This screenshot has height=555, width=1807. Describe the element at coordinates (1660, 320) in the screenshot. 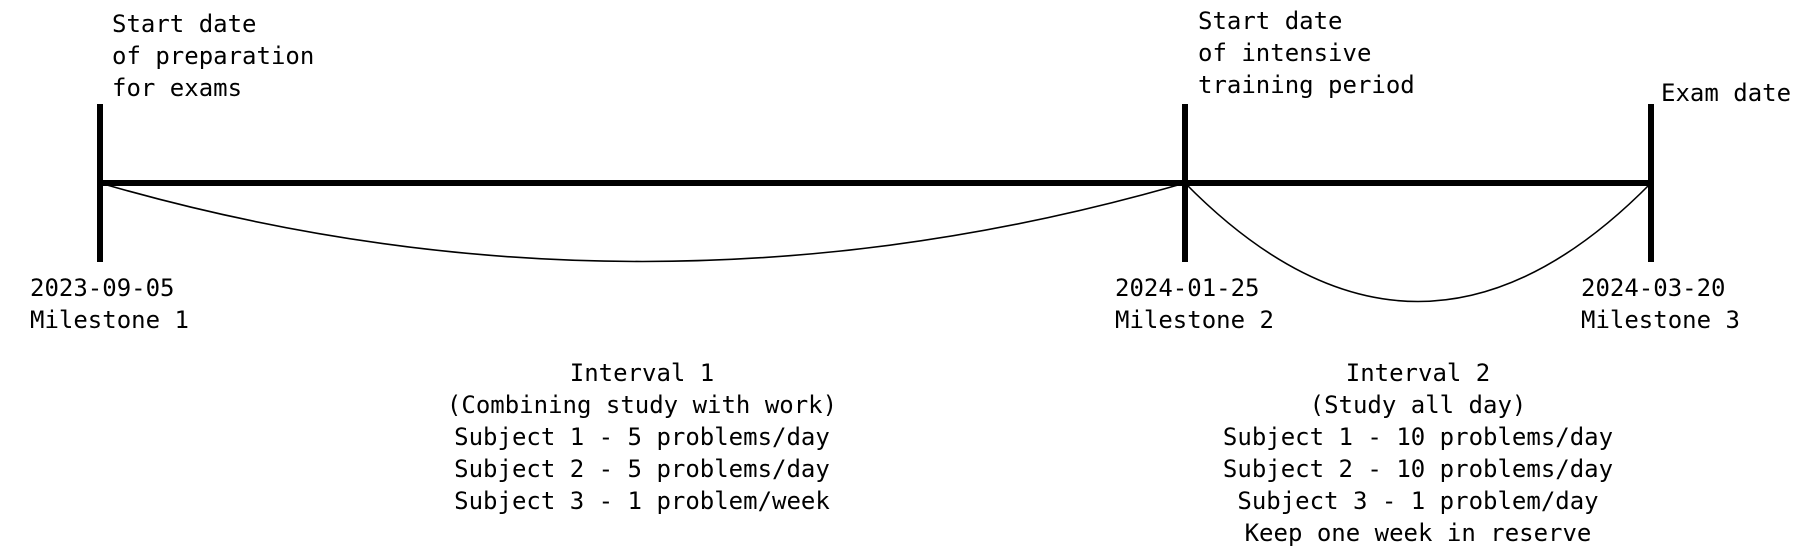

I see `milestone-3-name: Milestone 3` at that location.